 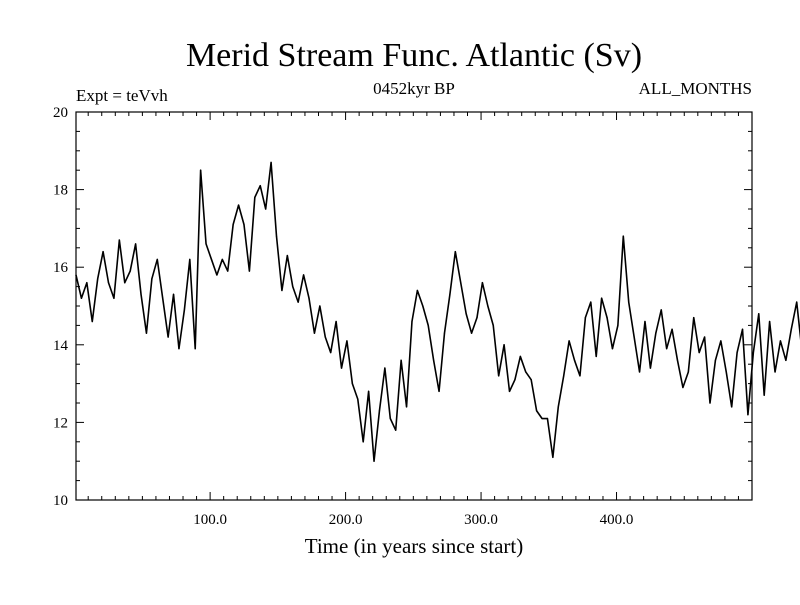 I want to click on y-tick-label: 12, so click(x=60, y=423).